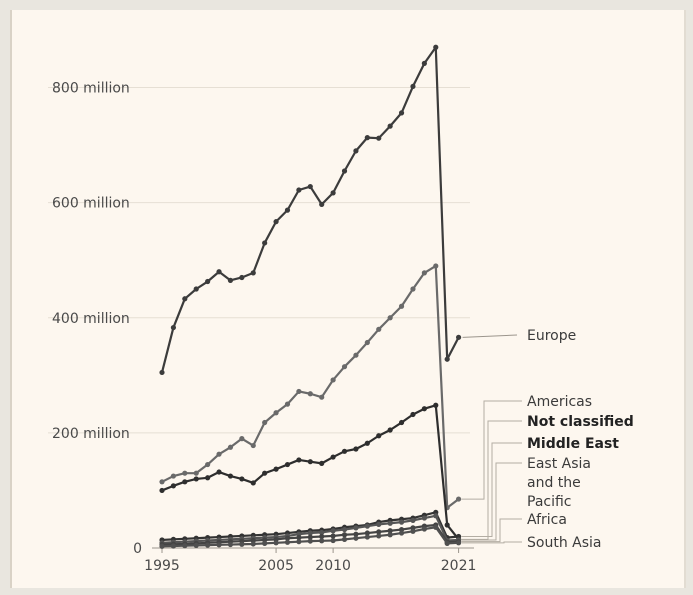  Describe the element at coordinates (91, 89) in the screenshot. I see `y-tick-label: 800 million` at that location.